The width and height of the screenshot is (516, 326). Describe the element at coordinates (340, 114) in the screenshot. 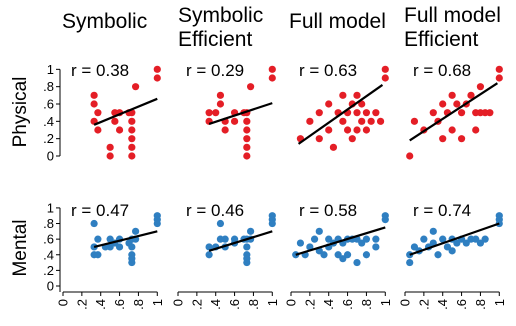

I see `fit-line-physical-full-model` at that location.